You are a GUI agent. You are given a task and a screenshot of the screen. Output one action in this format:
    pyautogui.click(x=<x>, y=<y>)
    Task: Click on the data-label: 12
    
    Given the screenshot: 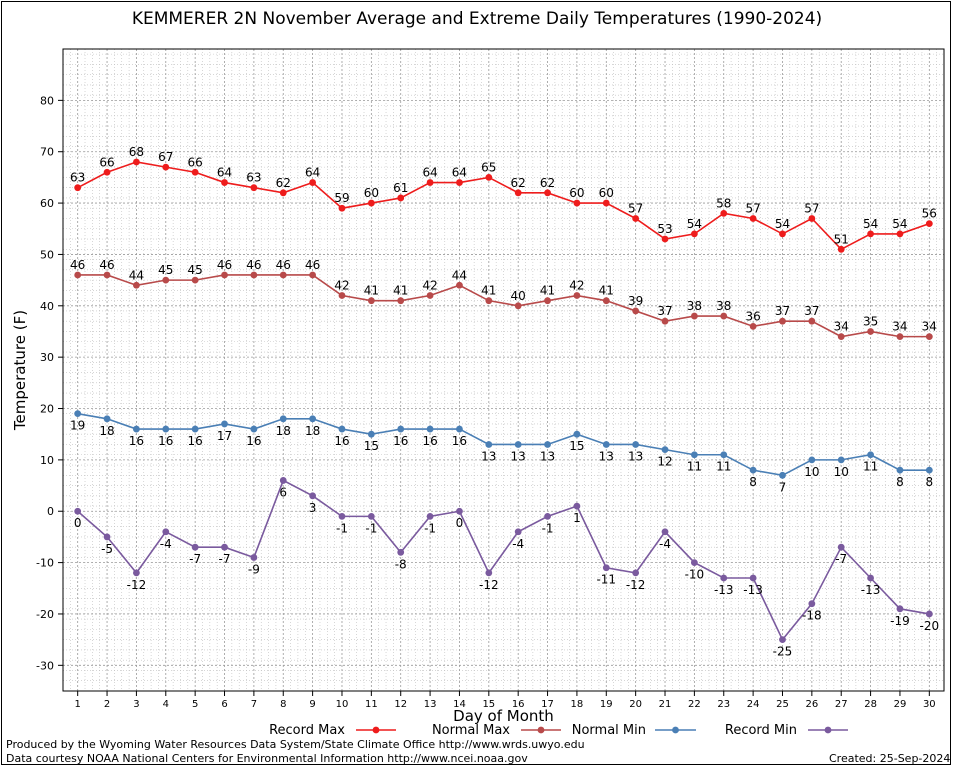 What is the action you would take?
    pyautogui.click(x=664, y=462)
    